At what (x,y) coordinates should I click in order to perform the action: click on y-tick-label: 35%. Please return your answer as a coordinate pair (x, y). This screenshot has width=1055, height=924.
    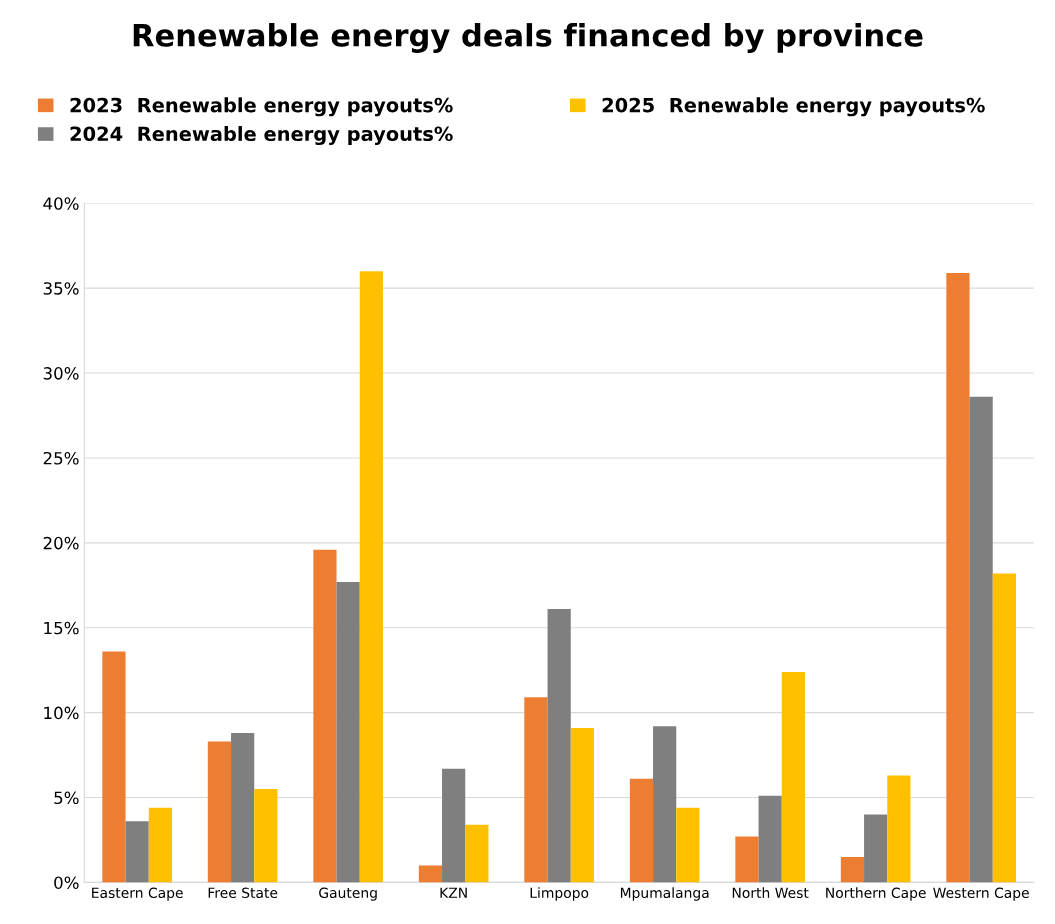
    Looking at the image, I should click on (61, 288).